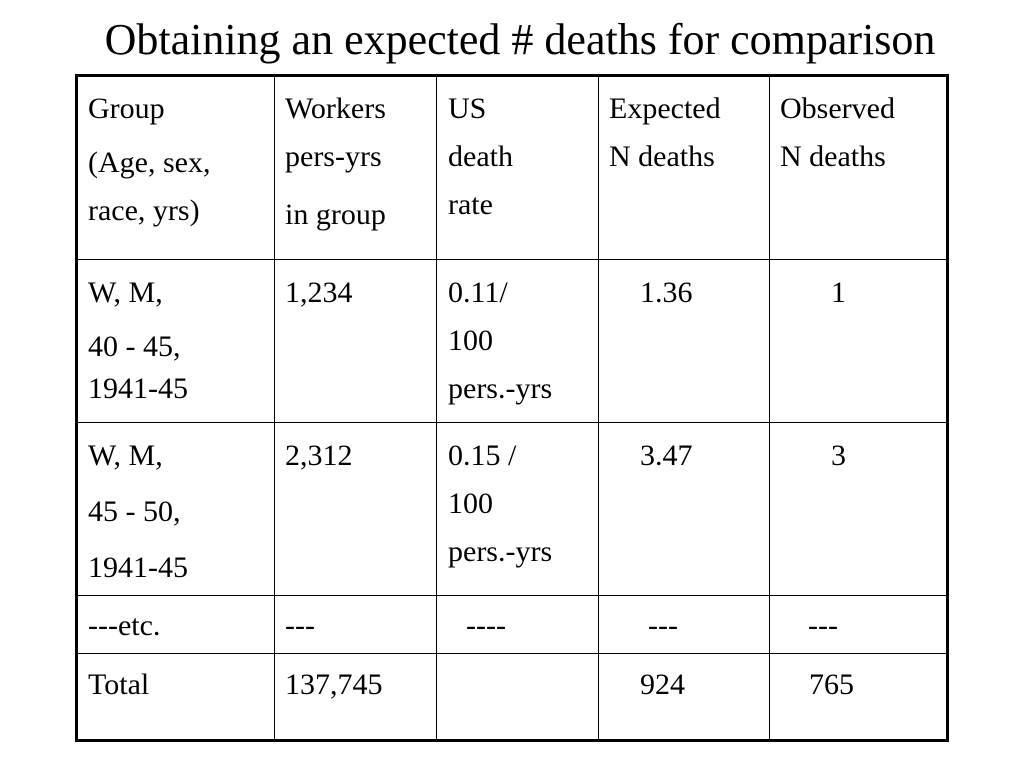  Describe the element at coordinates (319, 292) in the screenshot. I see `row1-workers: 1,234` at that location.